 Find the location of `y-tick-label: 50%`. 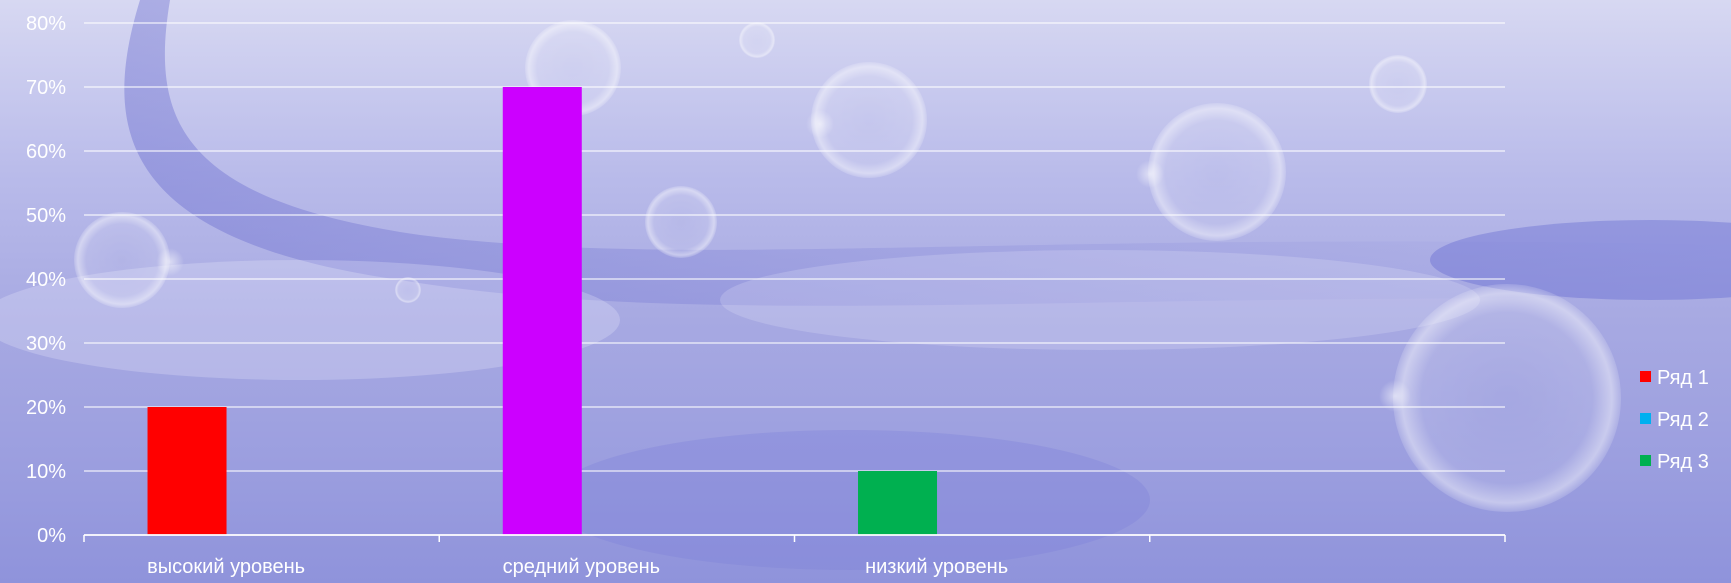

y-tick-label: 50% is located at coordinates (46, 216).